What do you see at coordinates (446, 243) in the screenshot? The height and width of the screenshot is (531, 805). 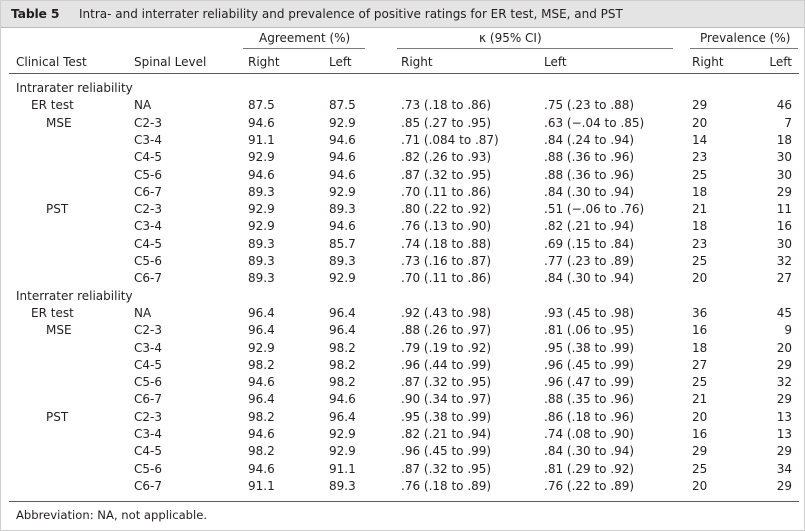 I see `cell-kappa-right: .74 (.18 to .88)` at bounding box center [446, 243].